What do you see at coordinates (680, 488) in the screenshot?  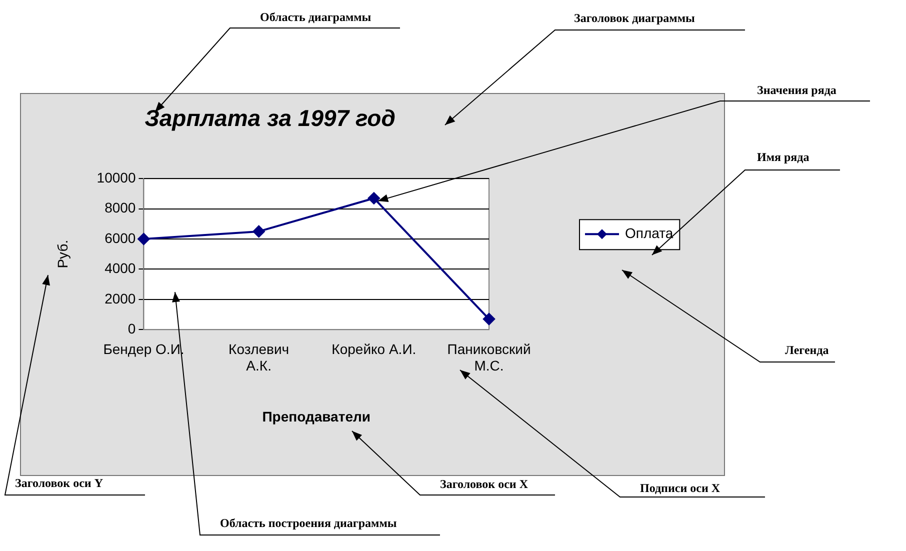 I see `text: Подписи оси X` at bounding box center [680, 488].